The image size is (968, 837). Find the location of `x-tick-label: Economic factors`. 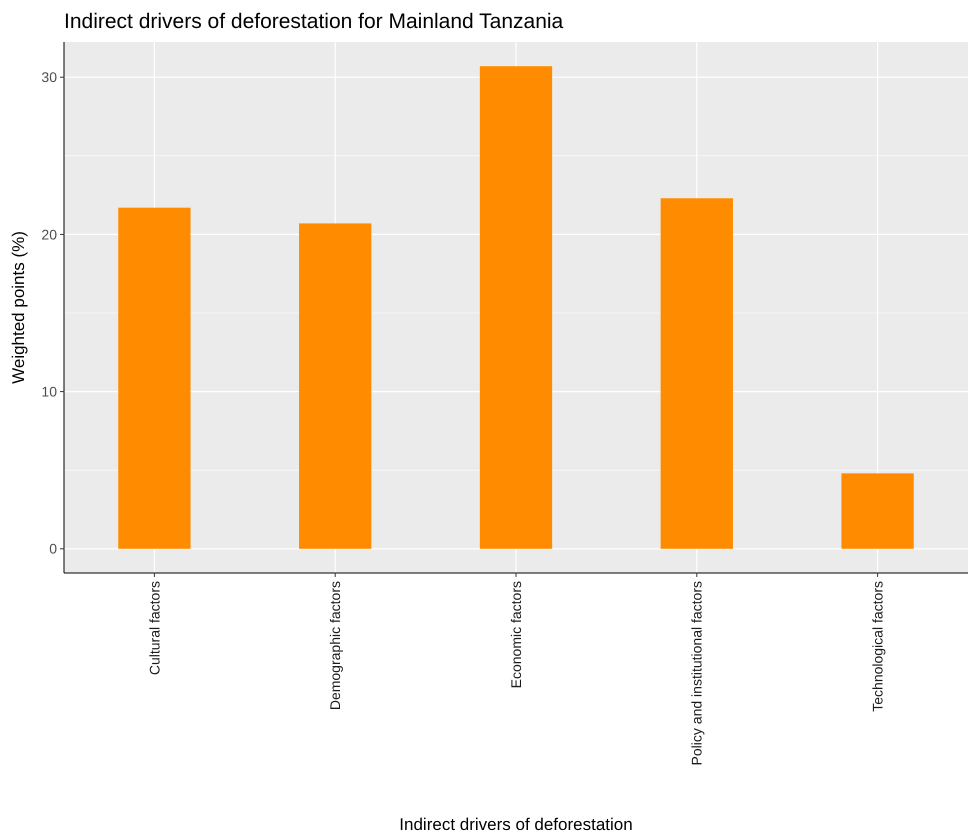

x-tick-label: Economic factors is located at coordinates (516, 634).